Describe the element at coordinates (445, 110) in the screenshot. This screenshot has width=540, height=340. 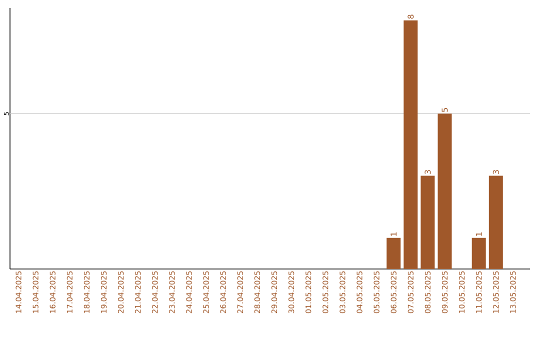
I see `data-label: 5` at that location.